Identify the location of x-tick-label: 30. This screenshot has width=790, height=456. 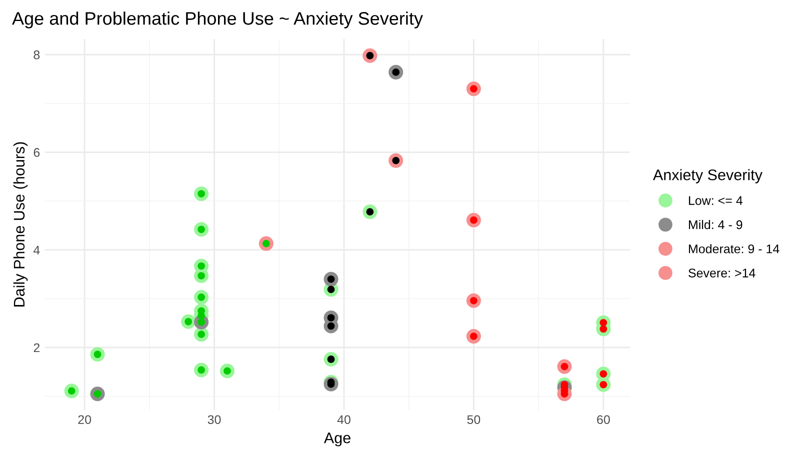
(214, 419).